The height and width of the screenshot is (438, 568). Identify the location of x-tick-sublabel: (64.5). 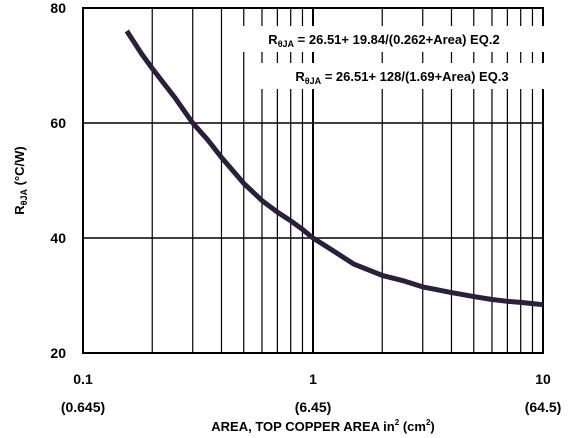
(543, 407).